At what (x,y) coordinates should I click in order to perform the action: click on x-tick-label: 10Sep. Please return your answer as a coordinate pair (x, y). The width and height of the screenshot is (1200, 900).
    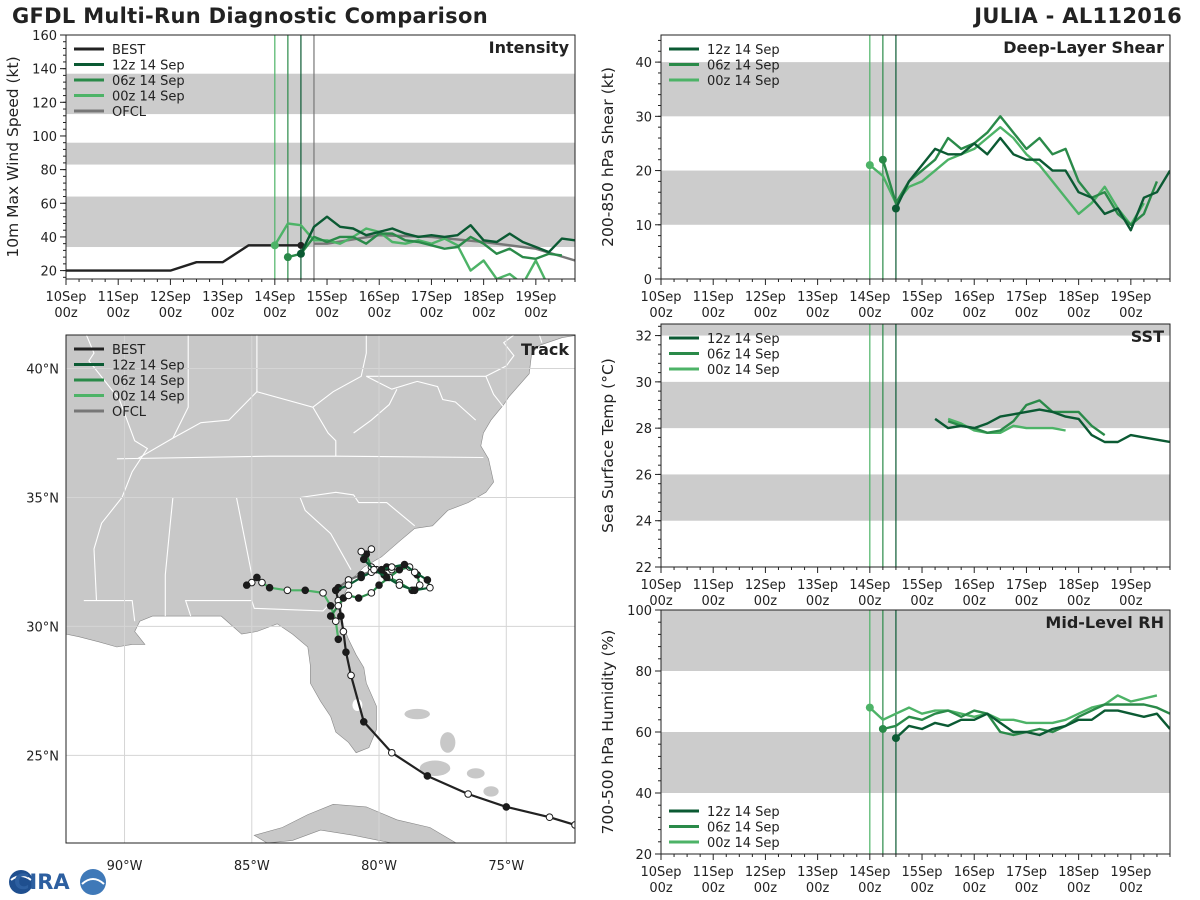
    Looking at the image, I should click on (660, 297).